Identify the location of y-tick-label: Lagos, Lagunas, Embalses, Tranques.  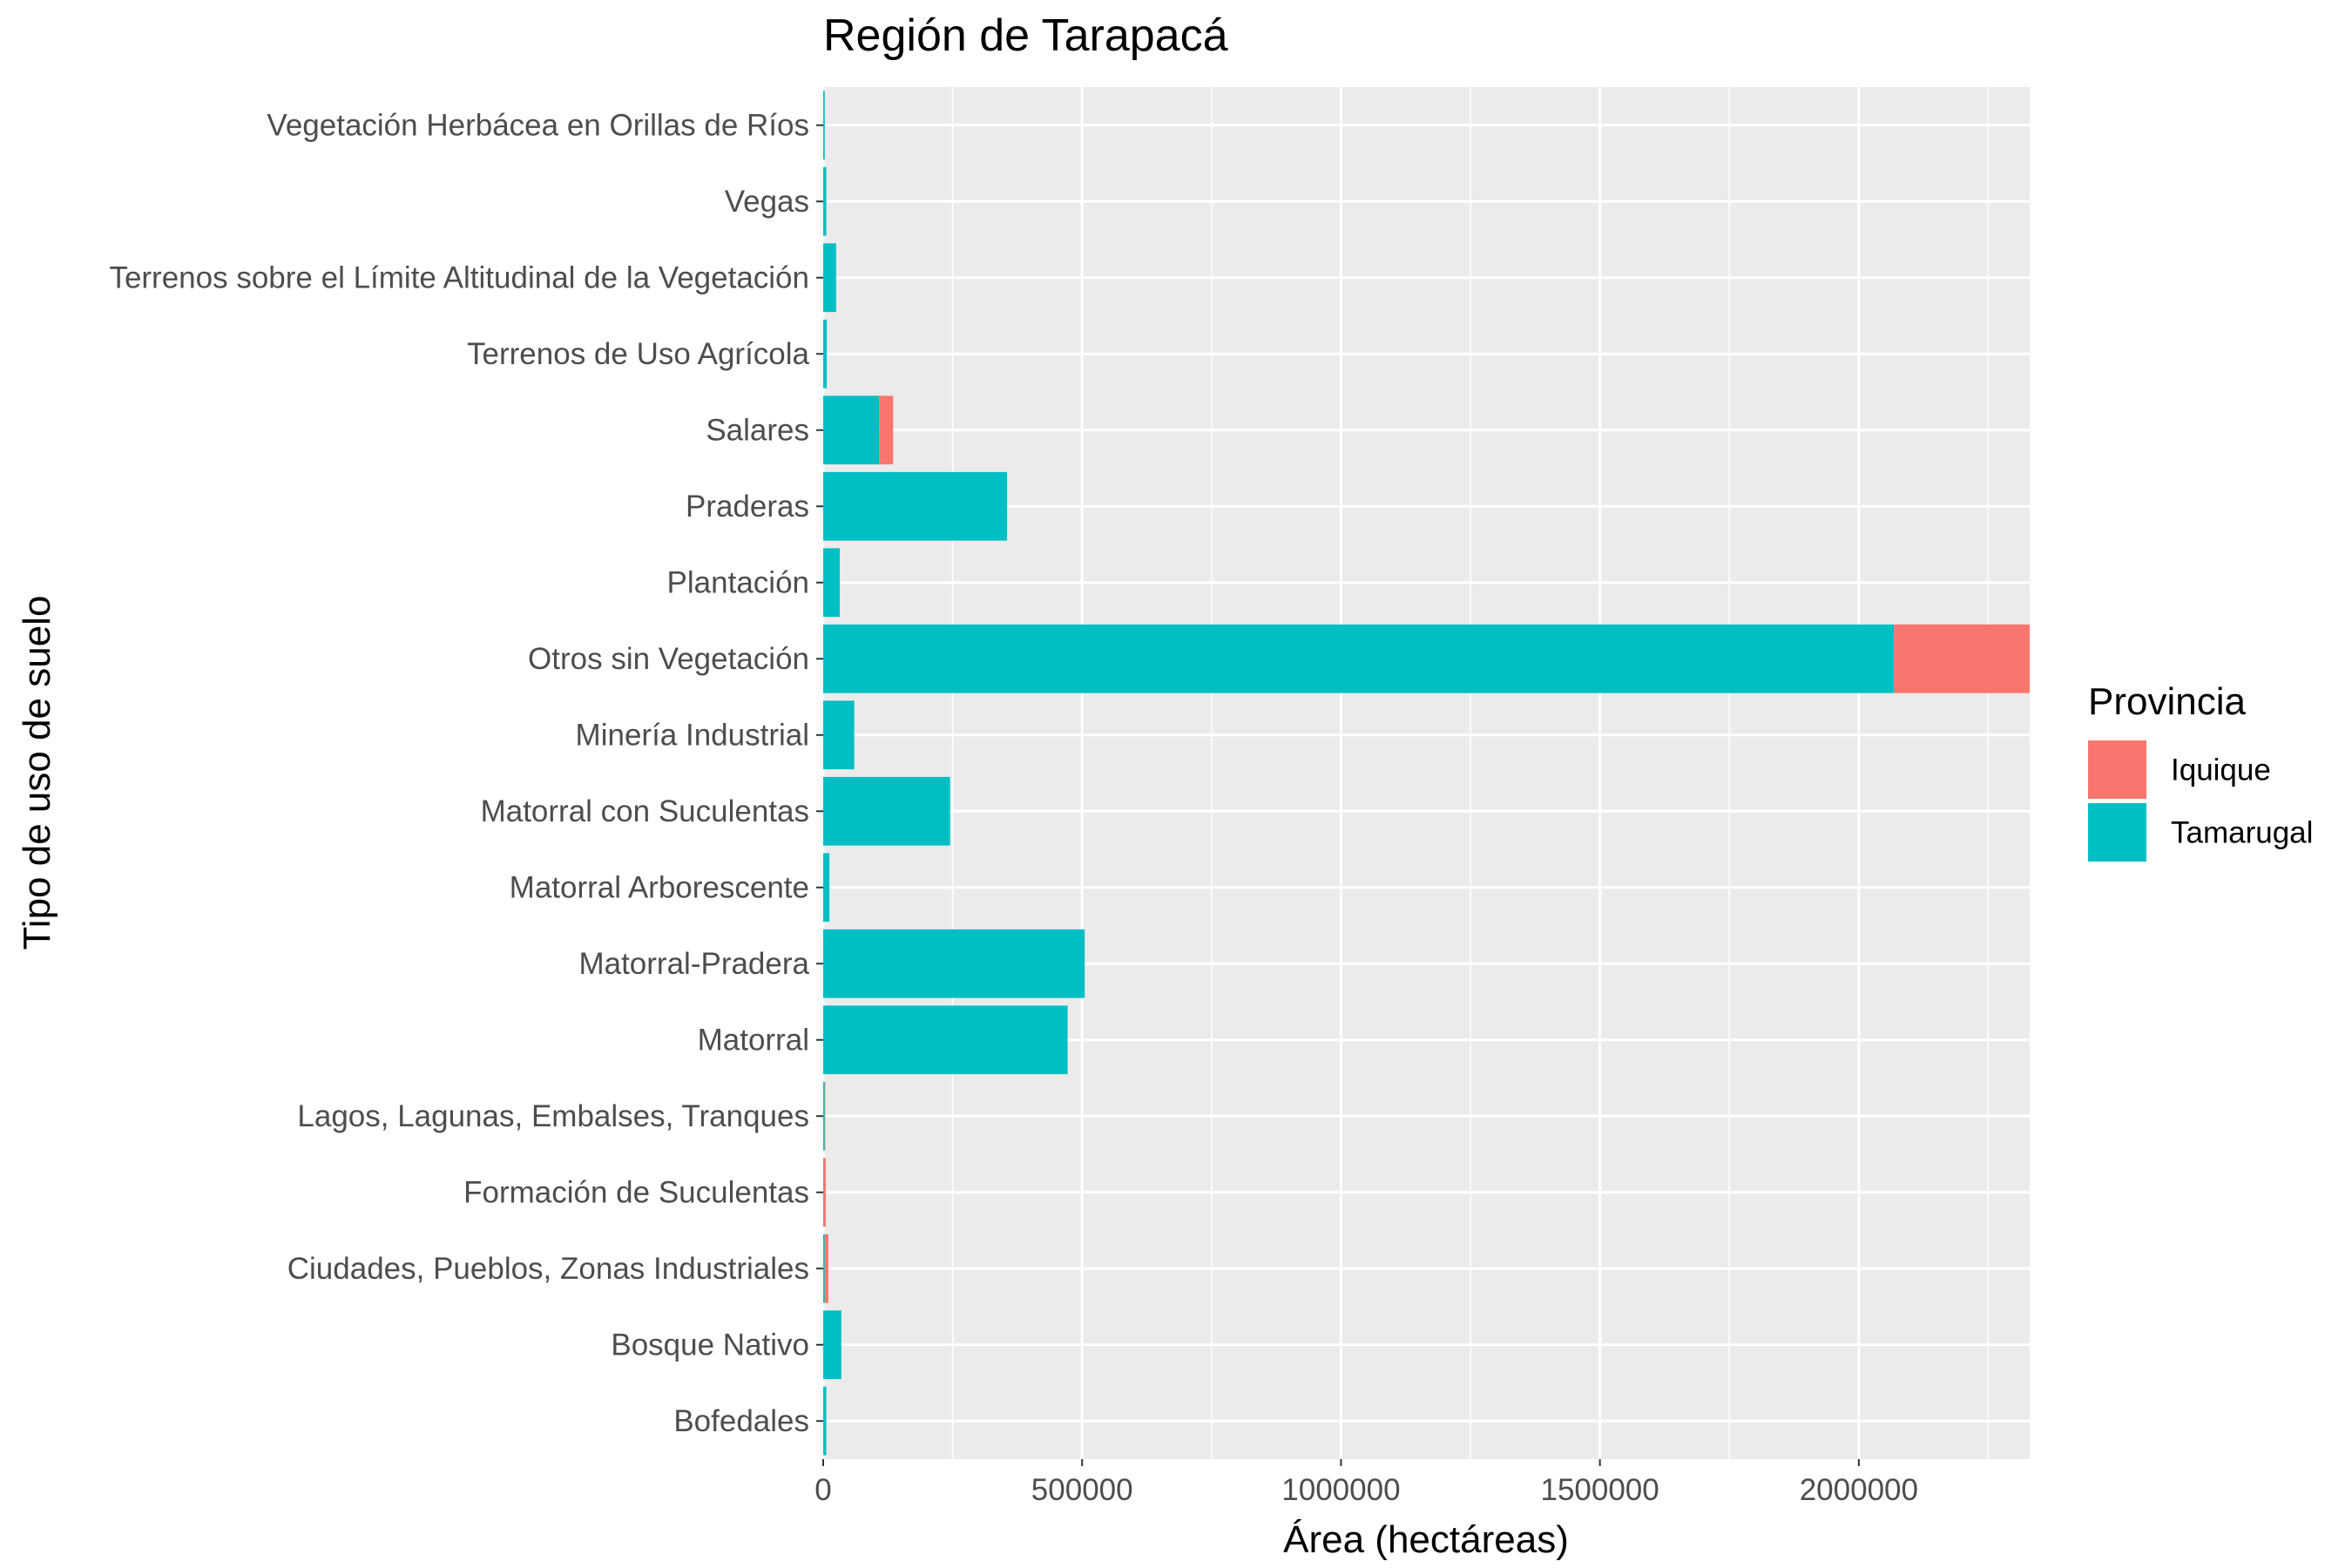
(553, 1116).